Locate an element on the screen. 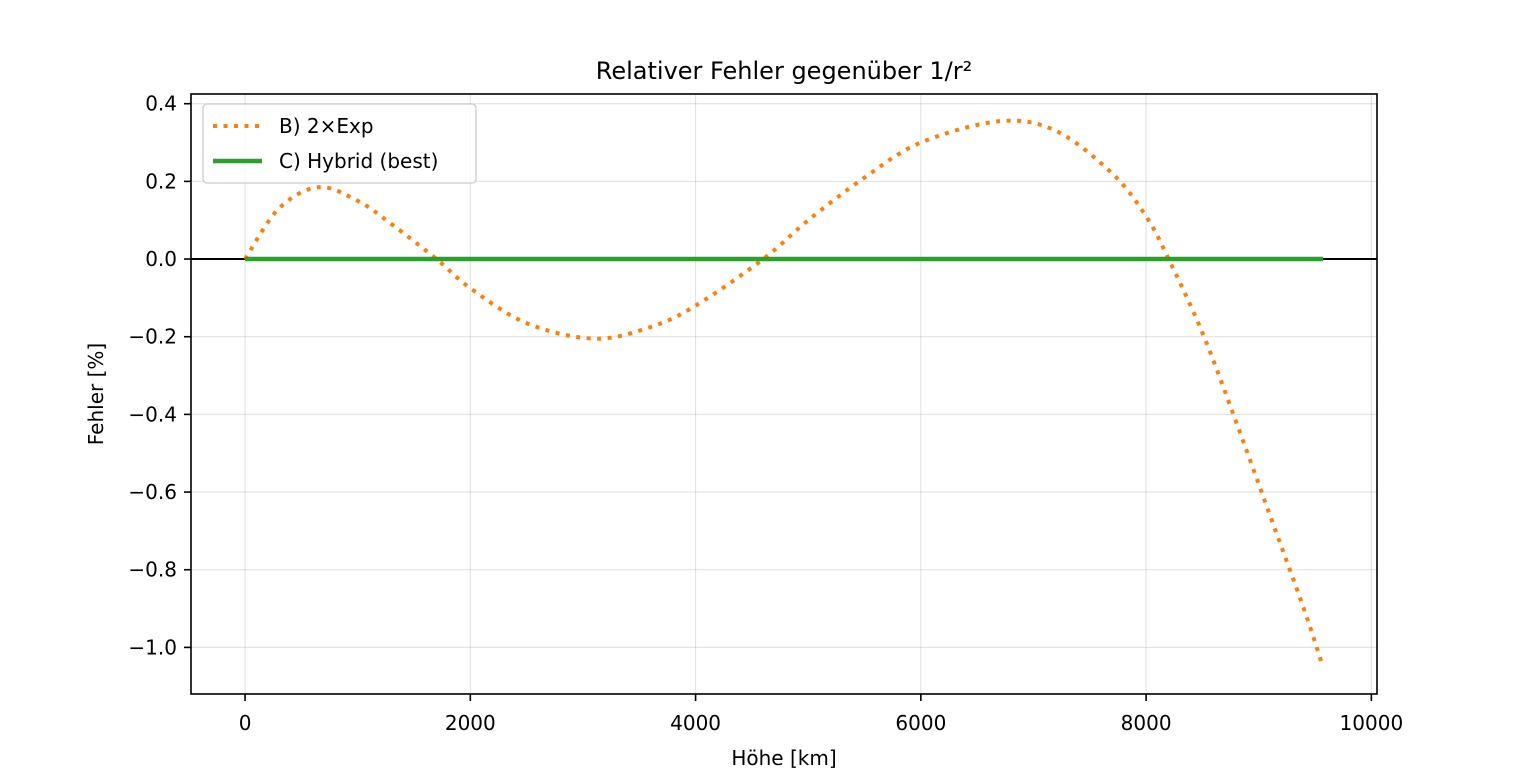 The image size is (1530, 781). y-tick-label: −0.6 is located at coordinates (152, 492).